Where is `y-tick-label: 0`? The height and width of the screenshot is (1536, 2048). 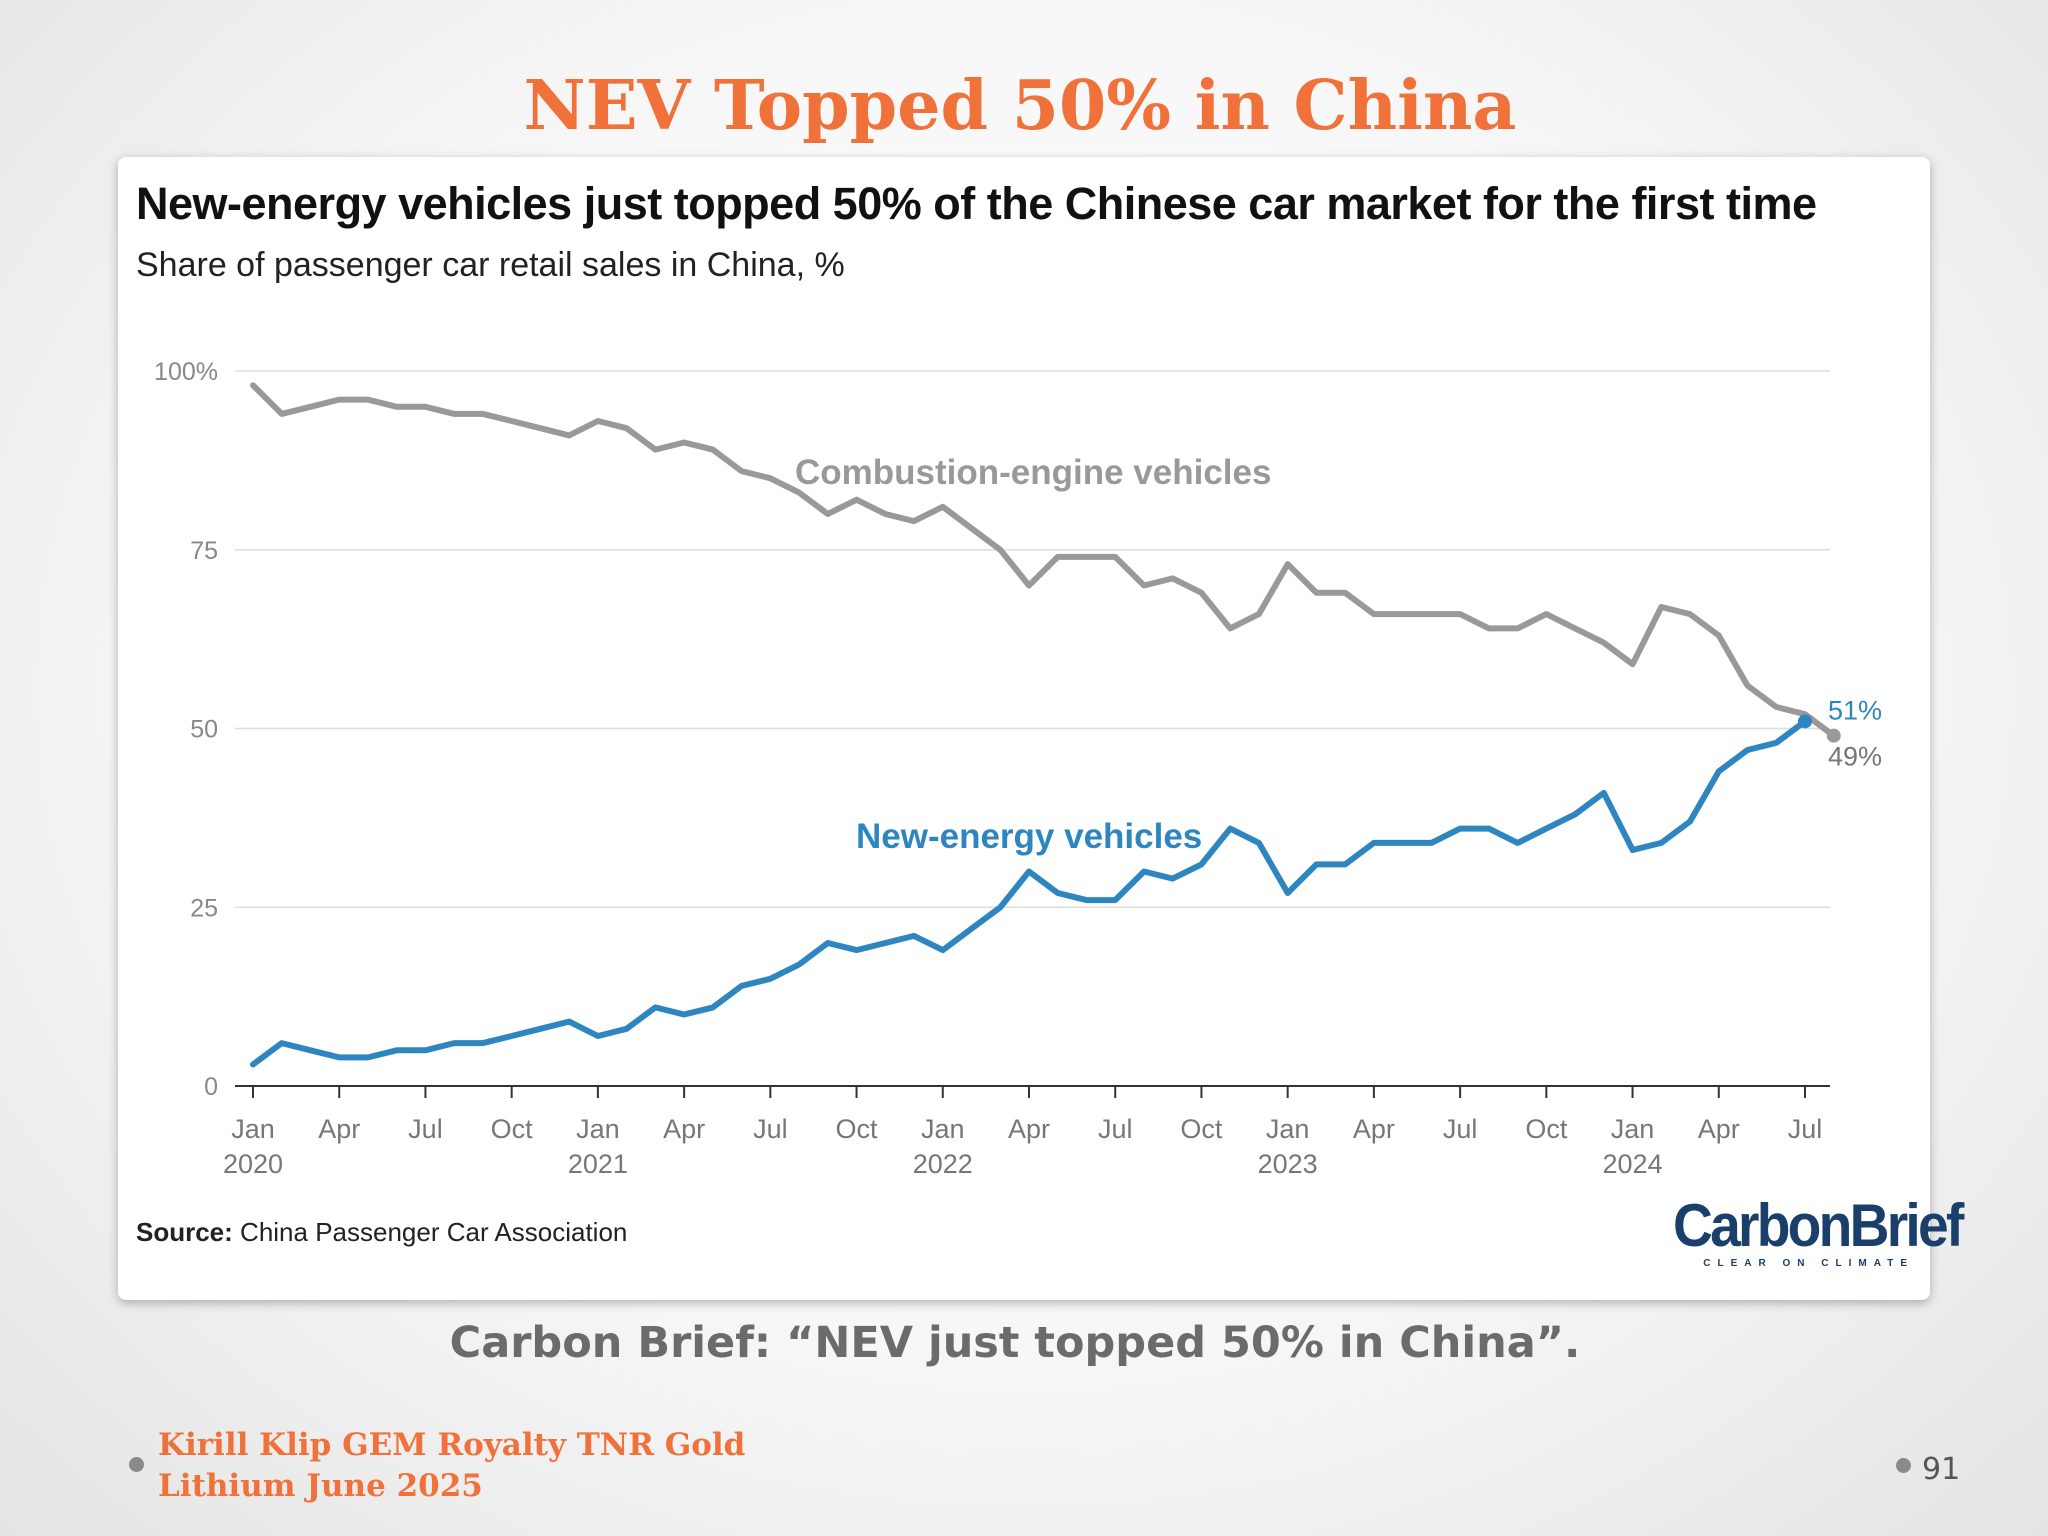
y-tick-label: 0 is located at coordinates (211, 1087).